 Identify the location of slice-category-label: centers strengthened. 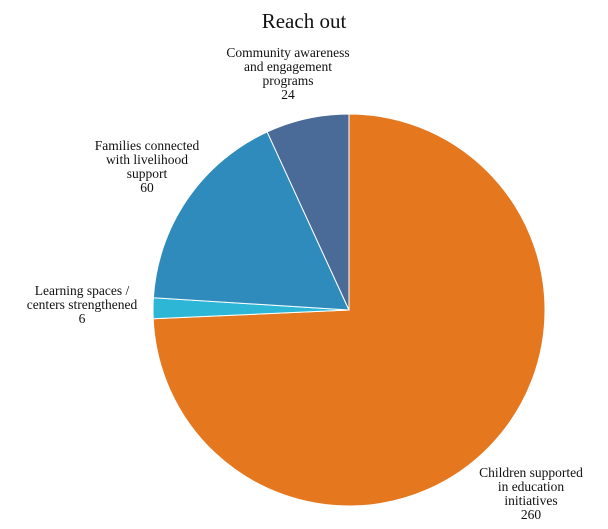
(82, 304).